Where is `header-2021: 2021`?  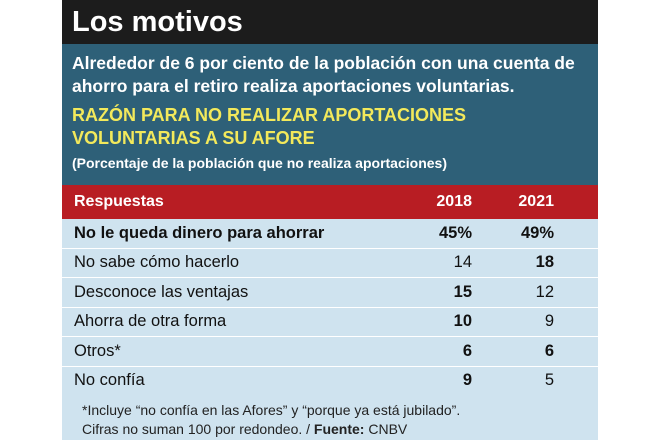 header-2021: 2021 is located at coordinates (536, 201).